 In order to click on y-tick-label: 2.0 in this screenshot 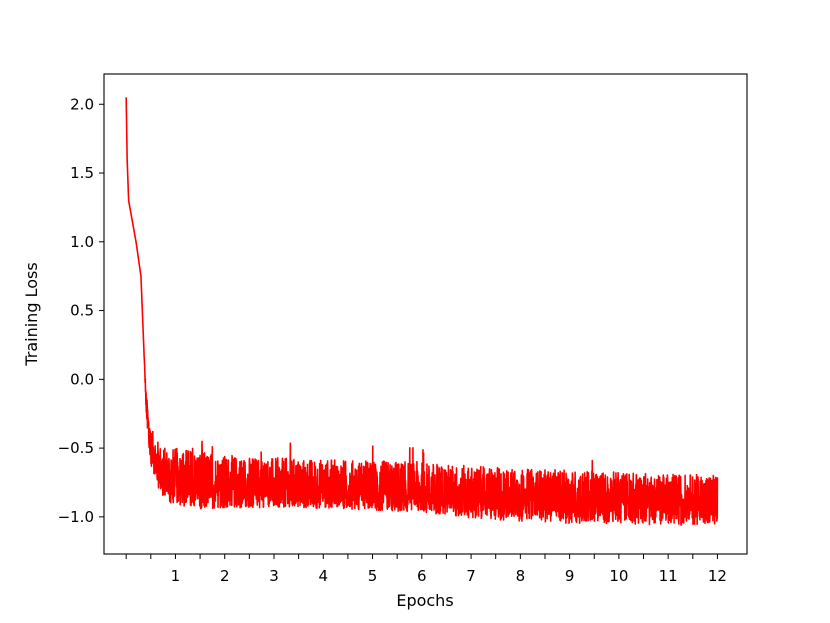, I will do `click(82, 104)`.